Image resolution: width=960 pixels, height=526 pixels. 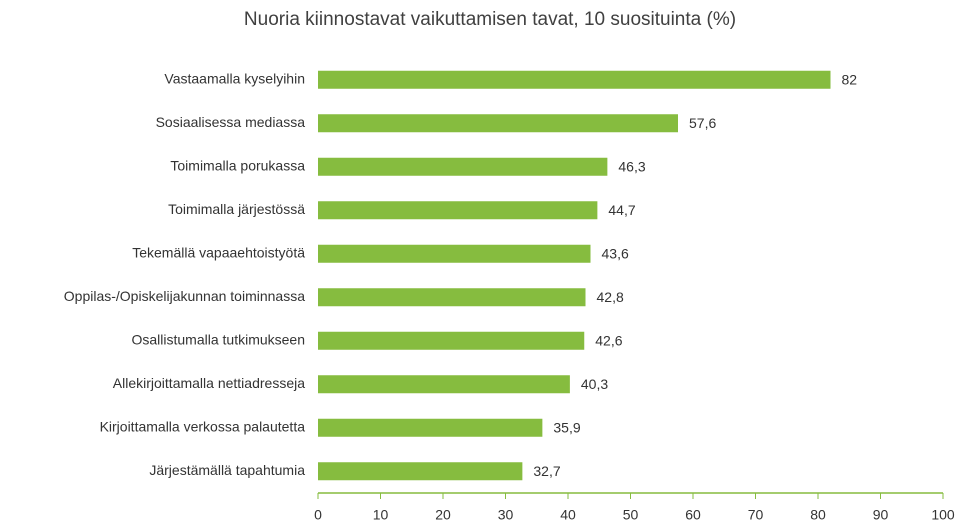 I want to click on y-tick-label: Toimimalla porukassa, so click(x=237, y=165).